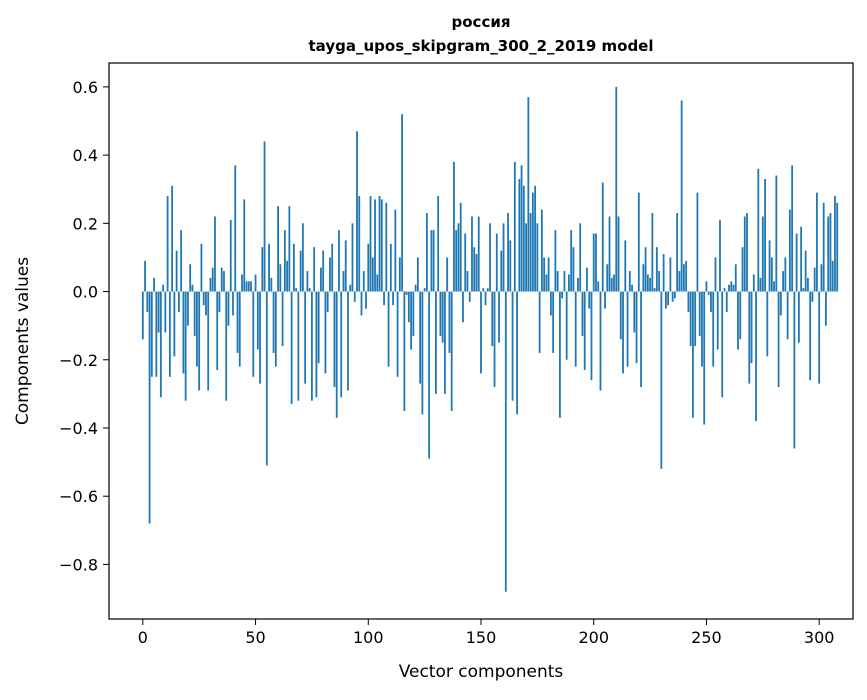  Describe the element at coordinates (78, 496) in the screenshot. I see `y-tick-label: −0.6` at that location.